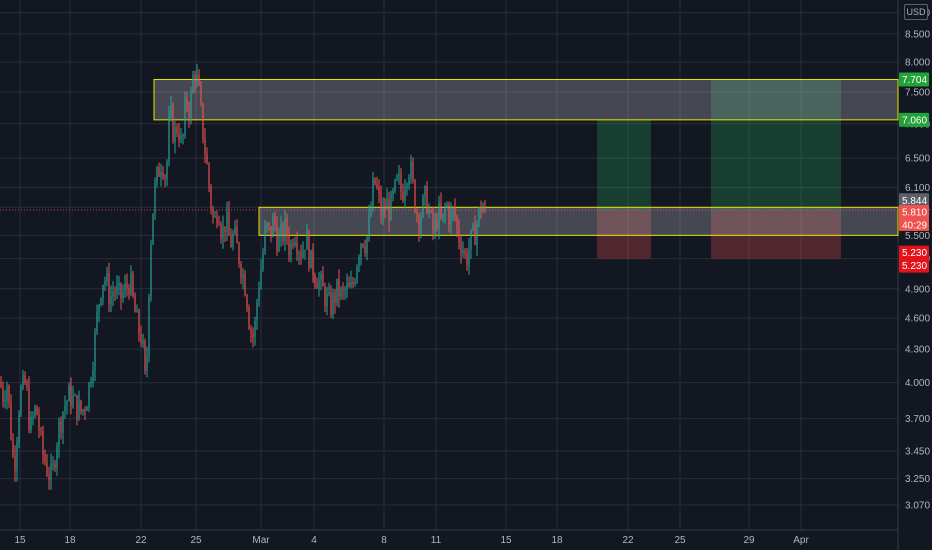 The height and width of the screenshot is (550, 932). Describe the element at coordinates (578, 221) in the screenshot. I see `sr-zone` at that location.